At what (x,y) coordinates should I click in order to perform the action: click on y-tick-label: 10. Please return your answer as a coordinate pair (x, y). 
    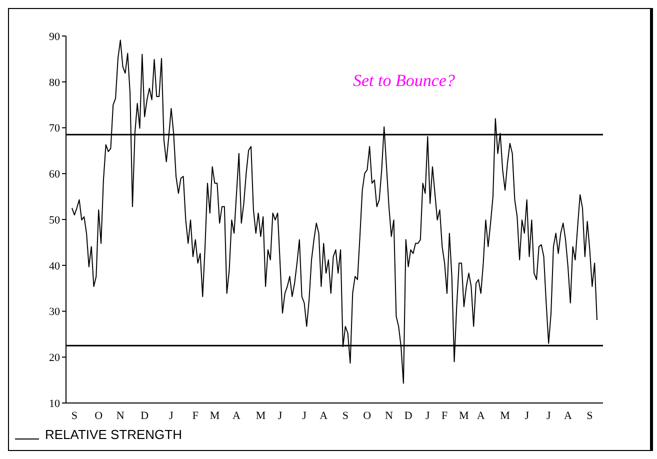
    Looking at the image, I should click on (54, 404).